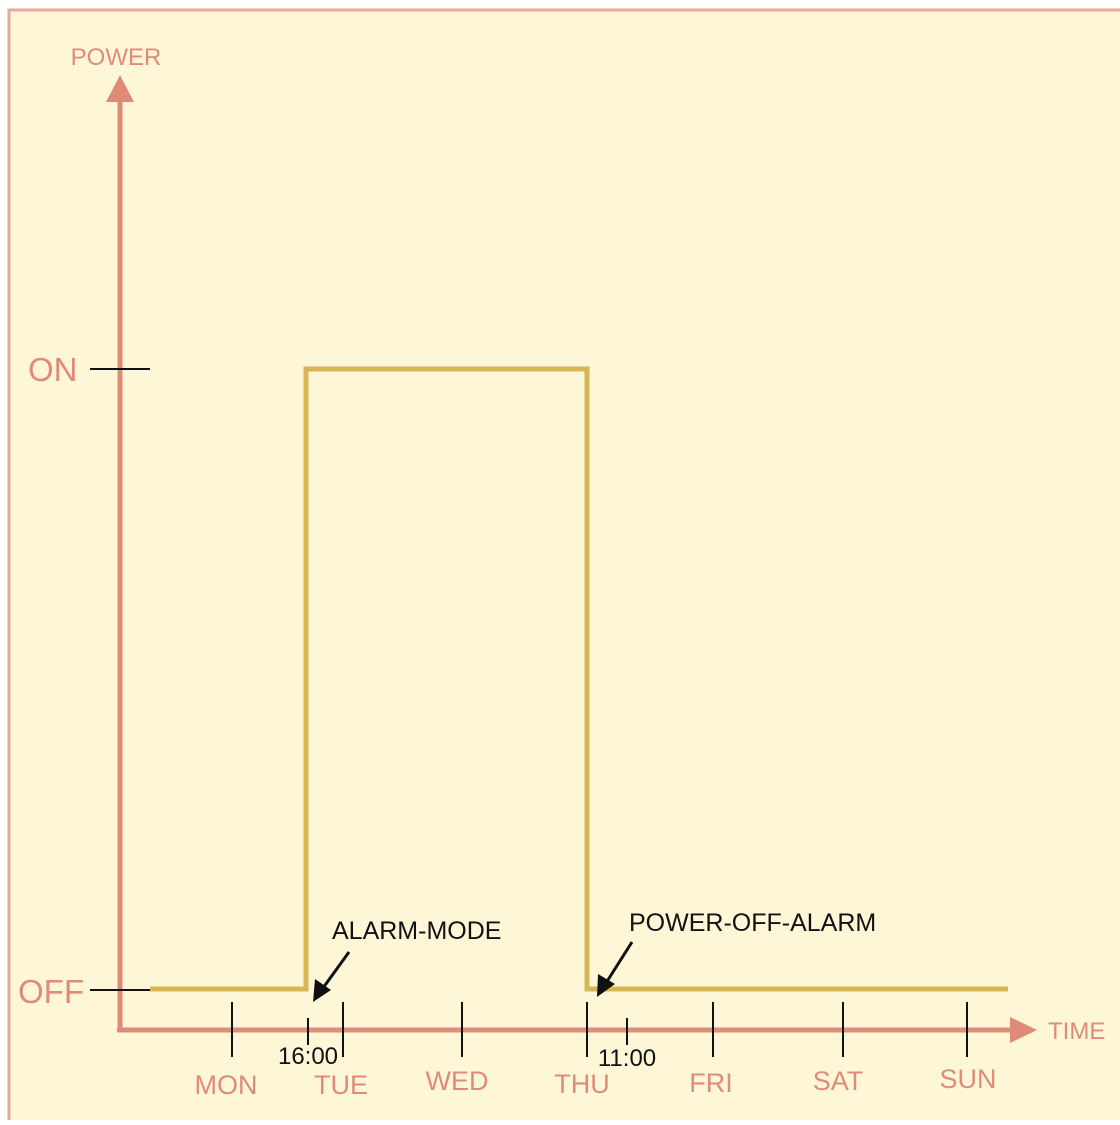 This screenshot has height=1125, width=1120. What do you see at coordinates (967, 1079) in the screenshot?
I see `day-label-sun: SUN` at bounding box center [967, 1079].